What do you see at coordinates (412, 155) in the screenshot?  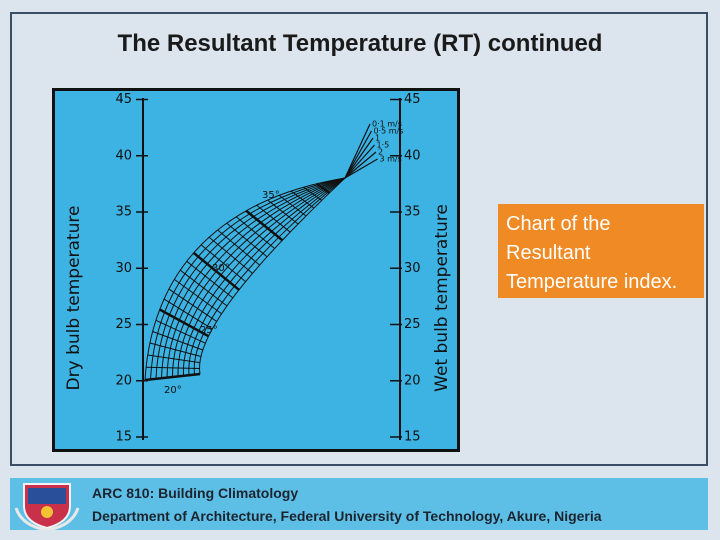 I see `right-tick-label: 40` at bounding box center [412, 155].